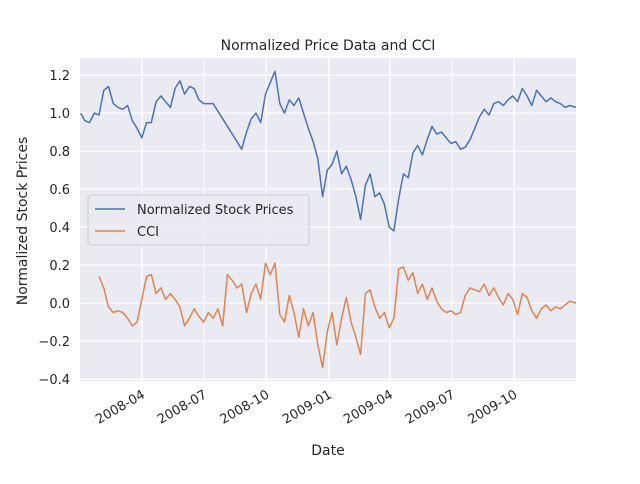  Describe the element at coordinates (23, 221) in the screenshot. I see `y-axis-label: Normalized Stock Prices` at that location.